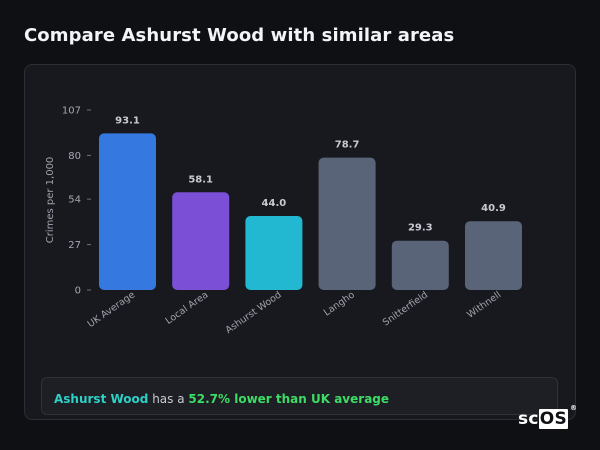  What do you see at coordinates (347, 145) in the screenshot?
I see `bar-value-label: 78.7` at bounding box center [347, 145].